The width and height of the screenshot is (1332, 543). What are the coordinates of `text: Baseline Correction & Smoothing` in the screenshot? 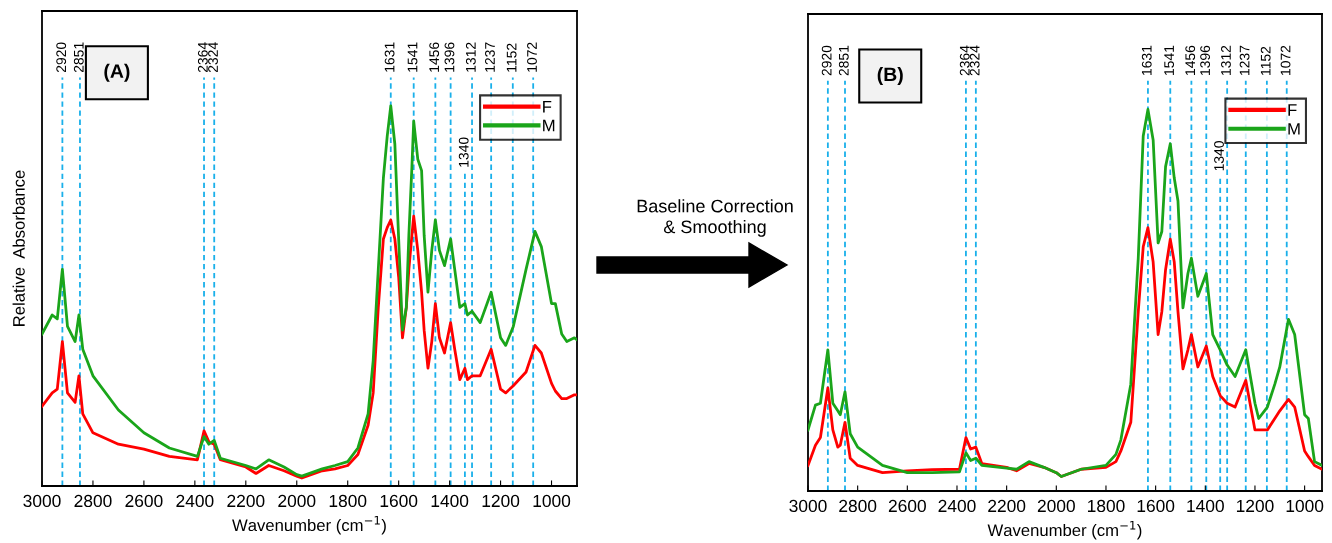 It's located at (715, 218).